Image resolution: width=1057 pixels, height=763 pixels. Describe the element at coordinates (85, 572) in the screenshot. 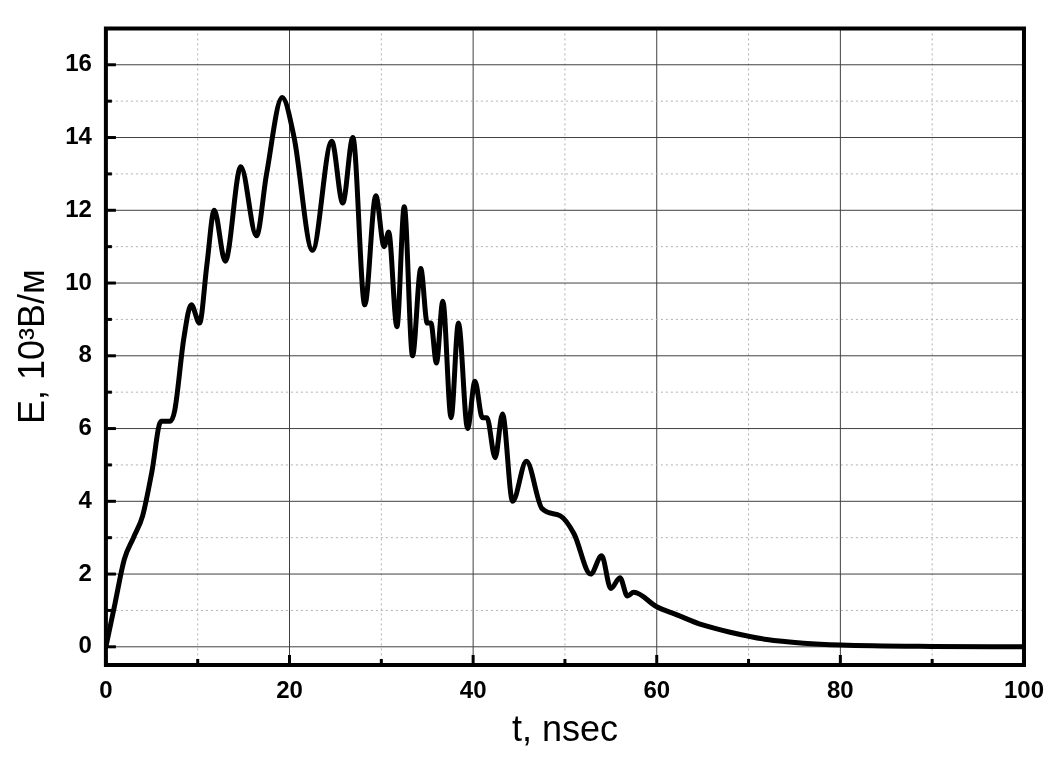

I see `y-tick-label: 2` at that location.